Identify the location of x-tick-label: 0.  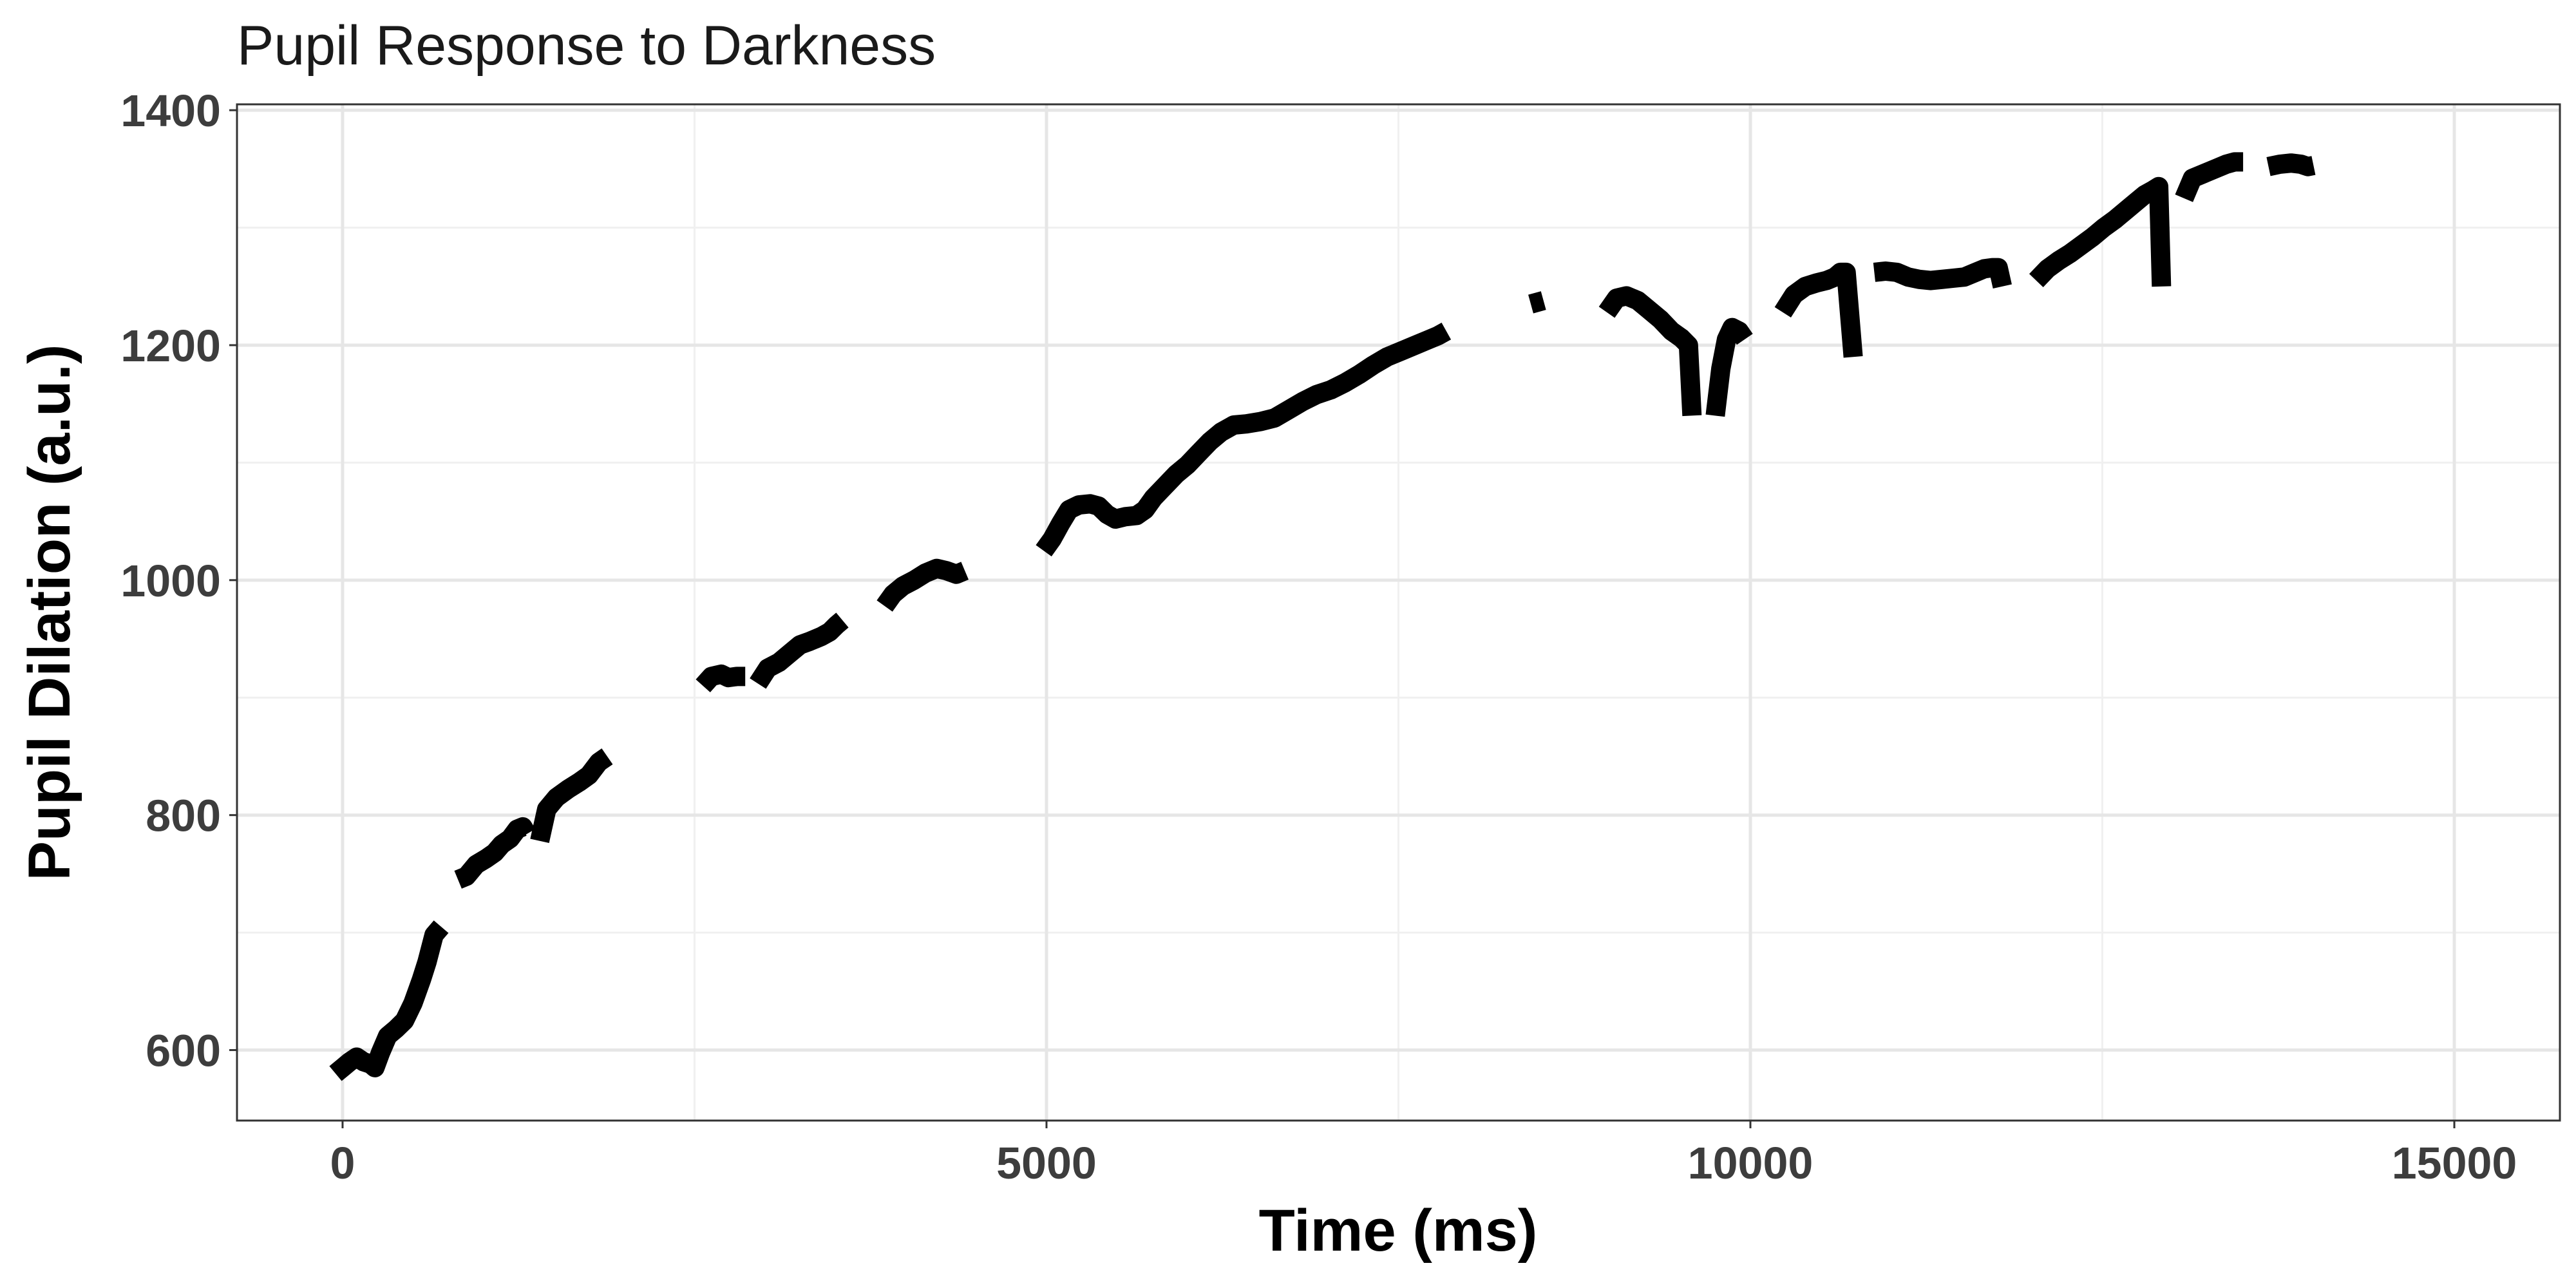
(342, 1163).